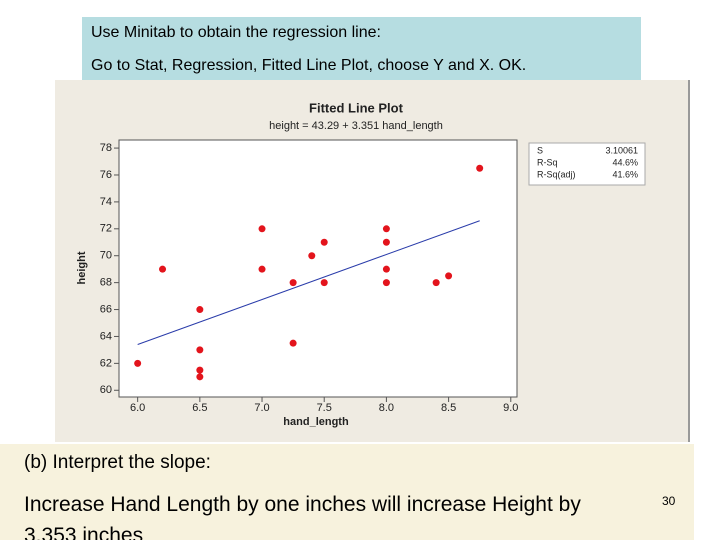 This screenshot has width=720, height=540. What do you see at coordinates (82, 267) in the screenshot?
I see `y-axis-label: height` at bounding box center [82, 267].